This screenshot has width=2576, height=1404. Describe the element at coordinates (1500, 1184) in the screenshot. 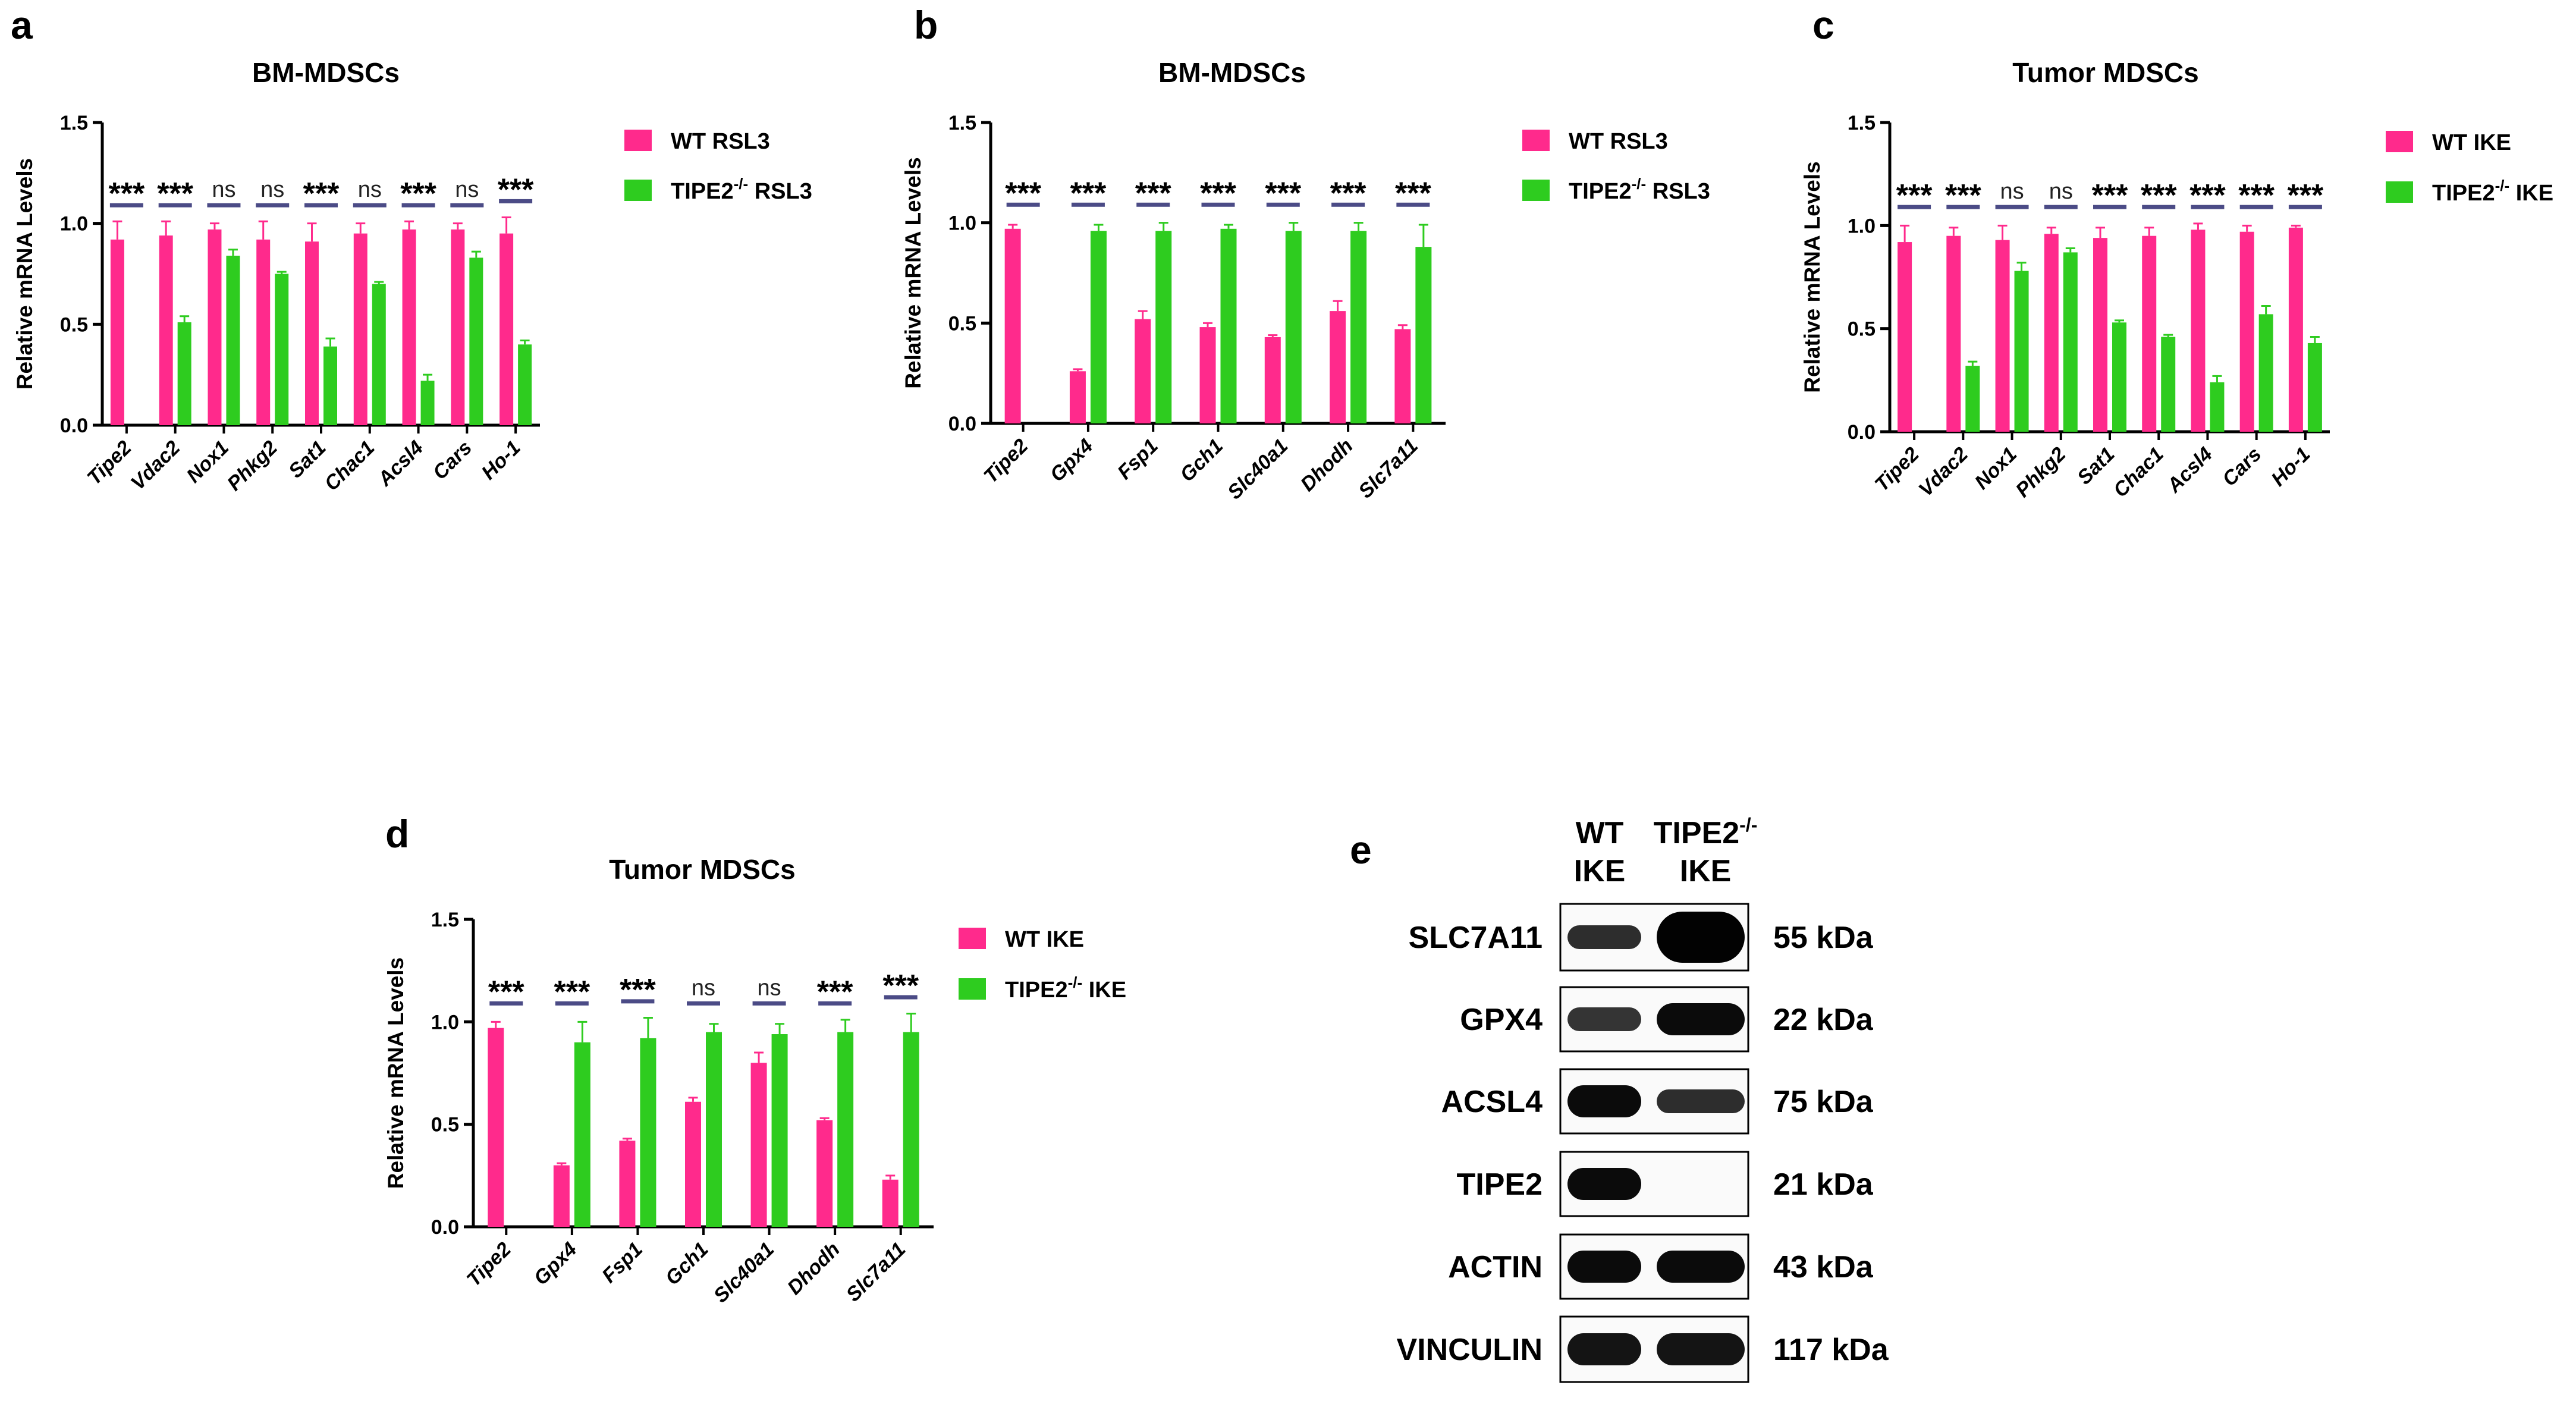

I see `protein-label: TIPE2` at that location.